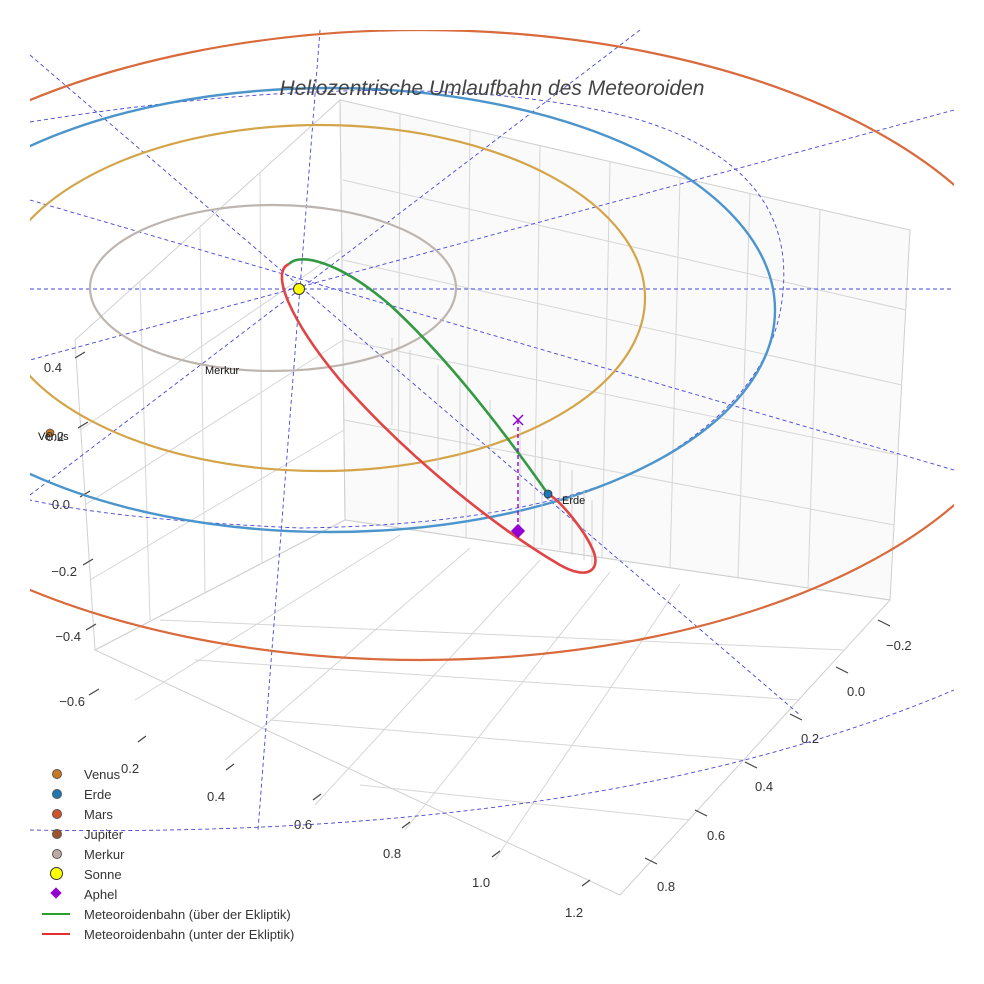  I want to click on x-tick-label: 1.0, so click(481, 882).